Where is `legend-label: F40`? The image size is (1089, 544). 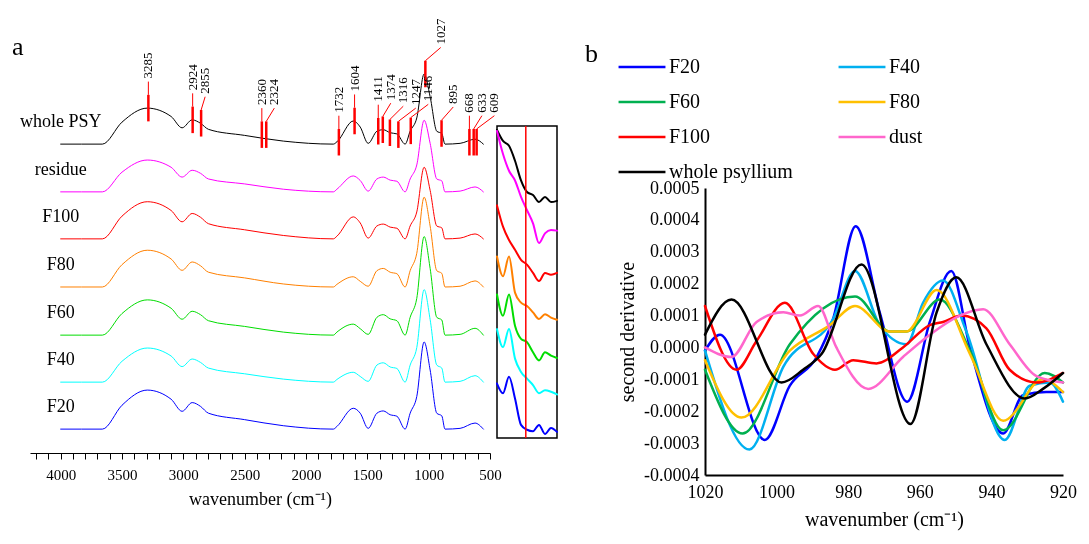 legend-label: F40 is located at coordinates (905, 66).